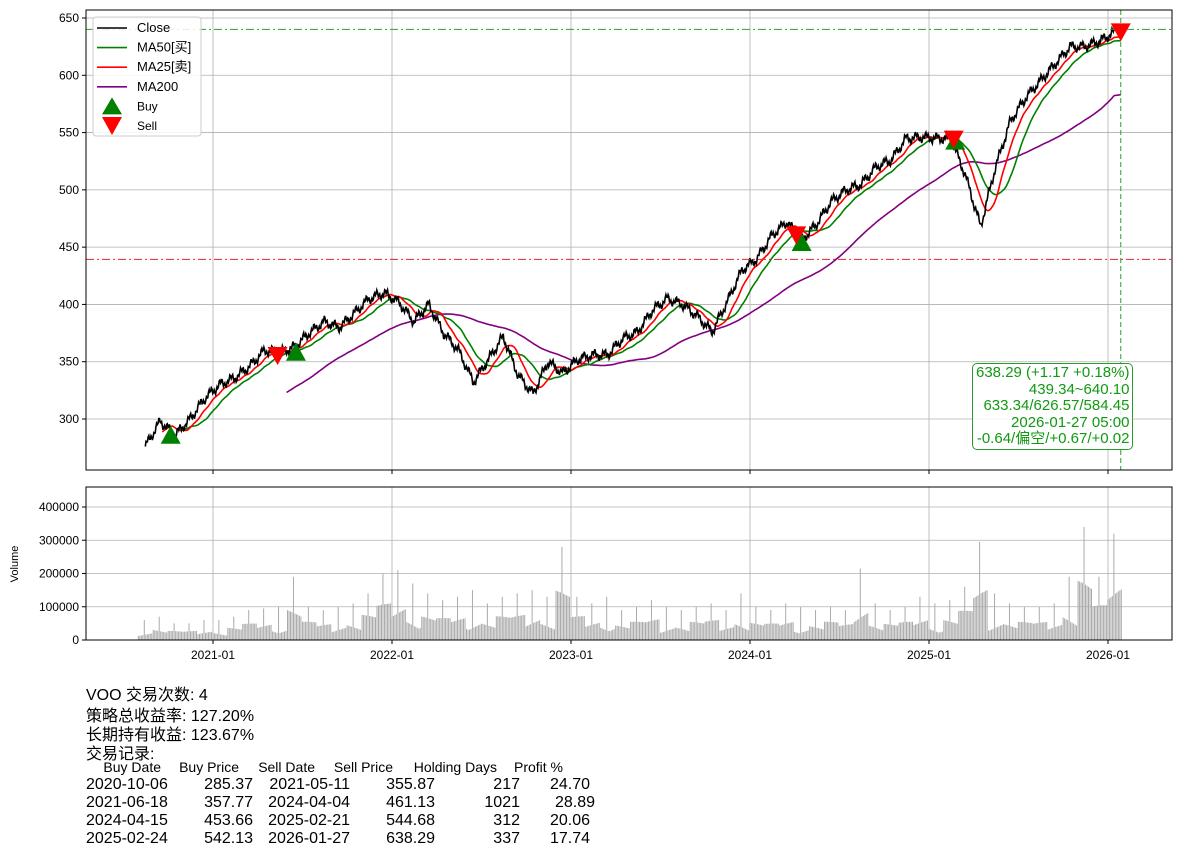 The height and width of the screenshot is (855, 1180). What do you see at coordinates (164, 66) in the screenshot?
I see `legend-label: MA25[卖]` at bounding box center [164, 66].